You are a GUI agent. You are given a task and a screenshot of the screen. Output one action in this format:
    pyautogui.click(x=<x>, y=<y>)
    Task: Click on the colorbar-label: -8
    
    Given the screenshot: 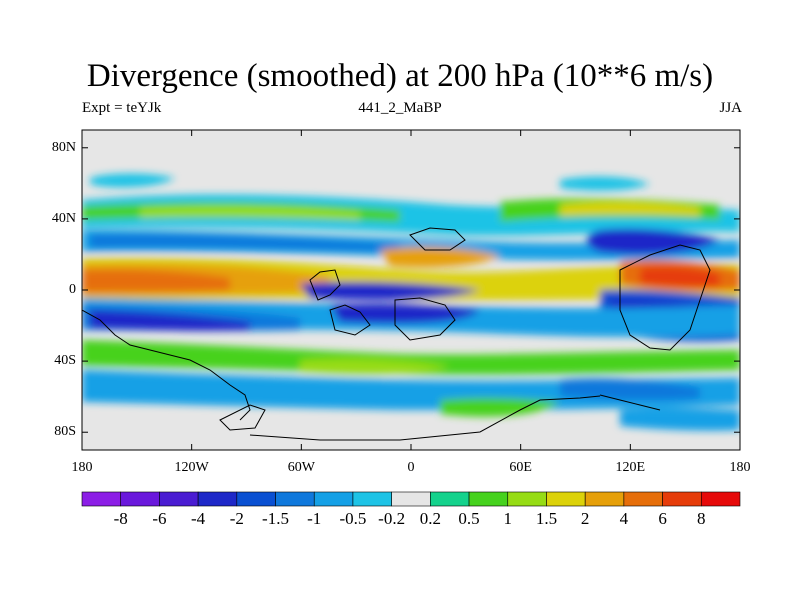 What is the action you would take?
    pyautogui.click(x=120, y=518)
    